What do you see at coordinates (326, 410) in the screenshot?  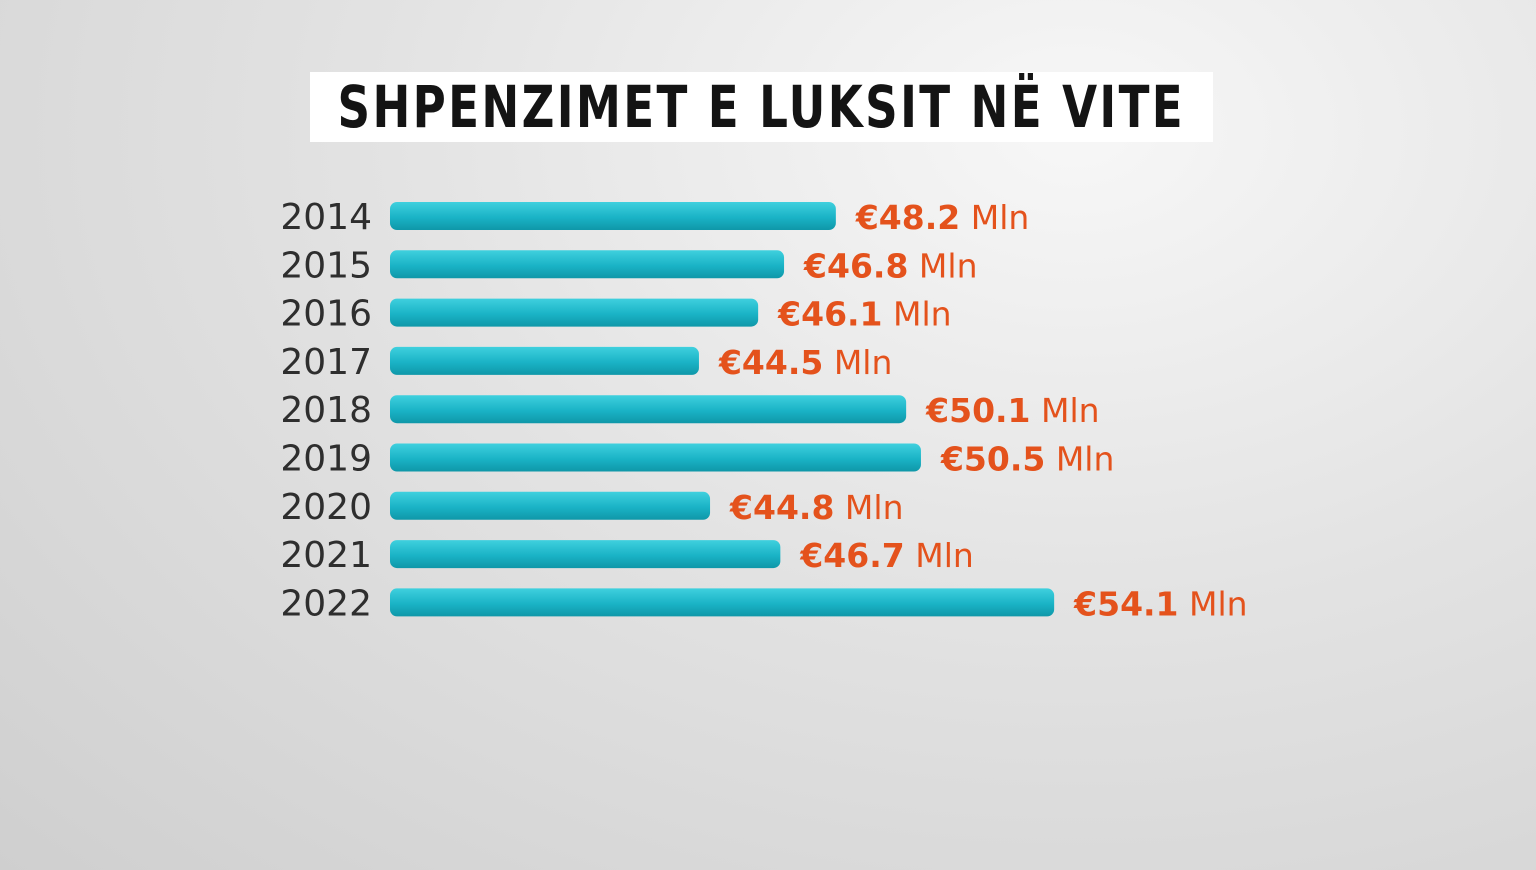 I see `year-label: 2018` at bounding box center [326, 410].